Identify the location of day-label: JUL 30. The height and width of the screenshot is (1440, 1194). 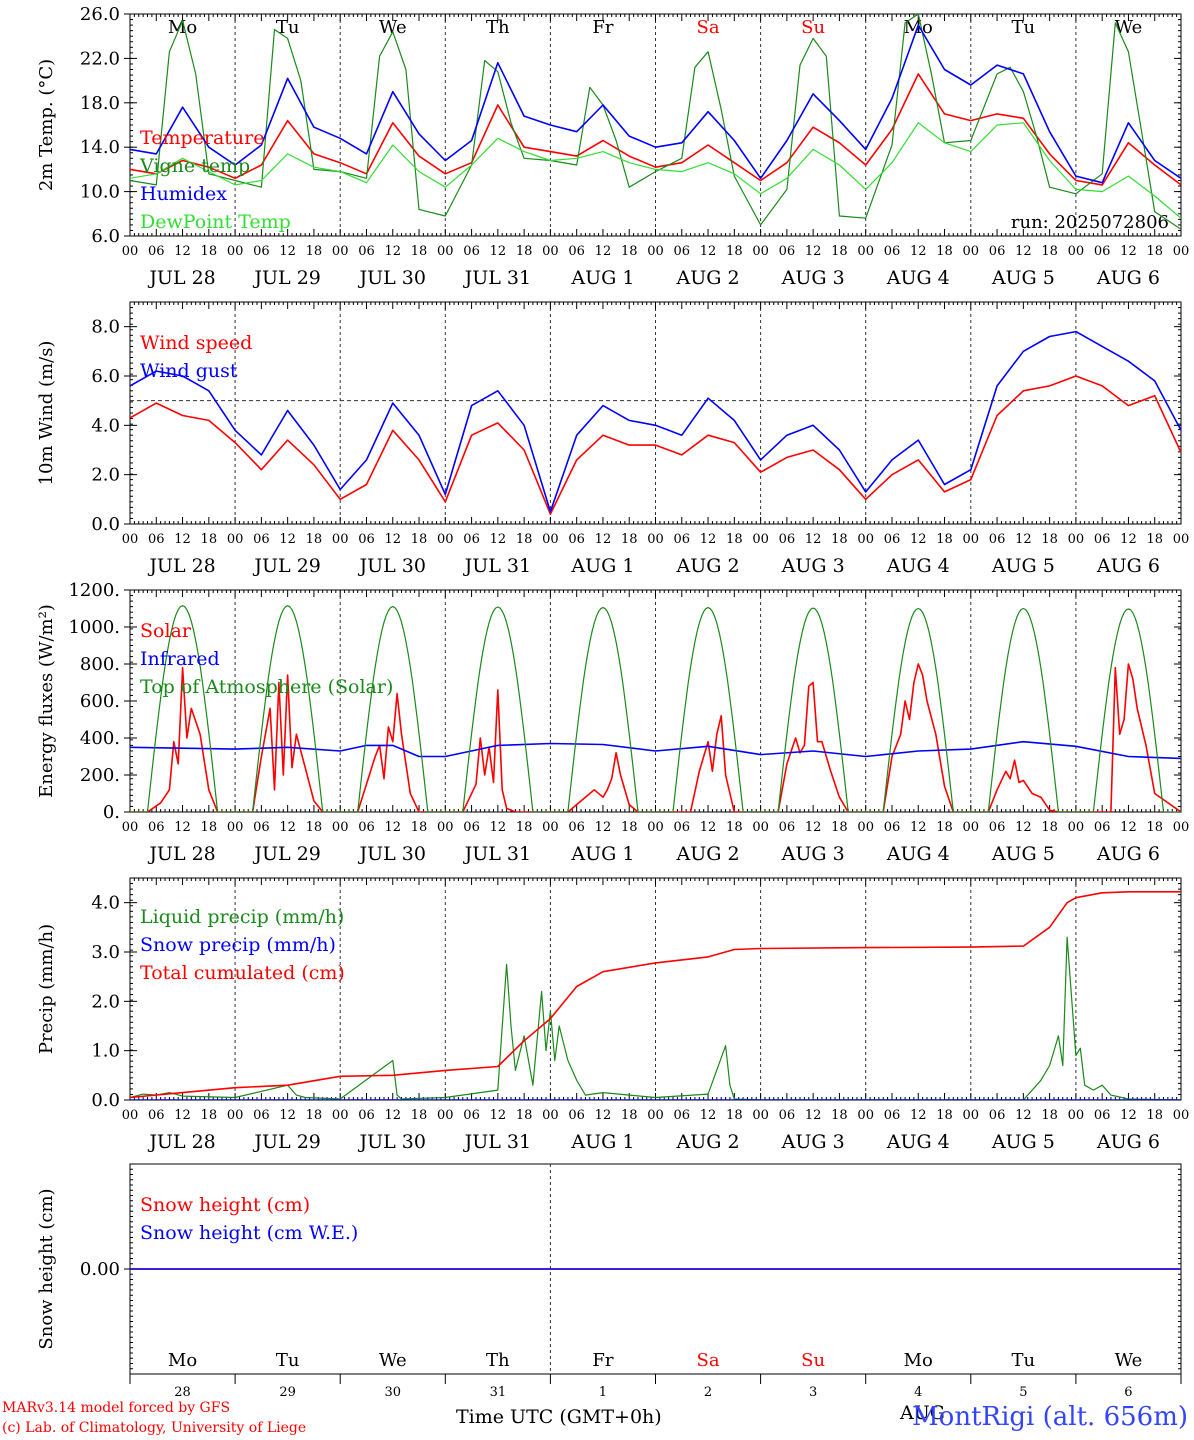
(392, 278).